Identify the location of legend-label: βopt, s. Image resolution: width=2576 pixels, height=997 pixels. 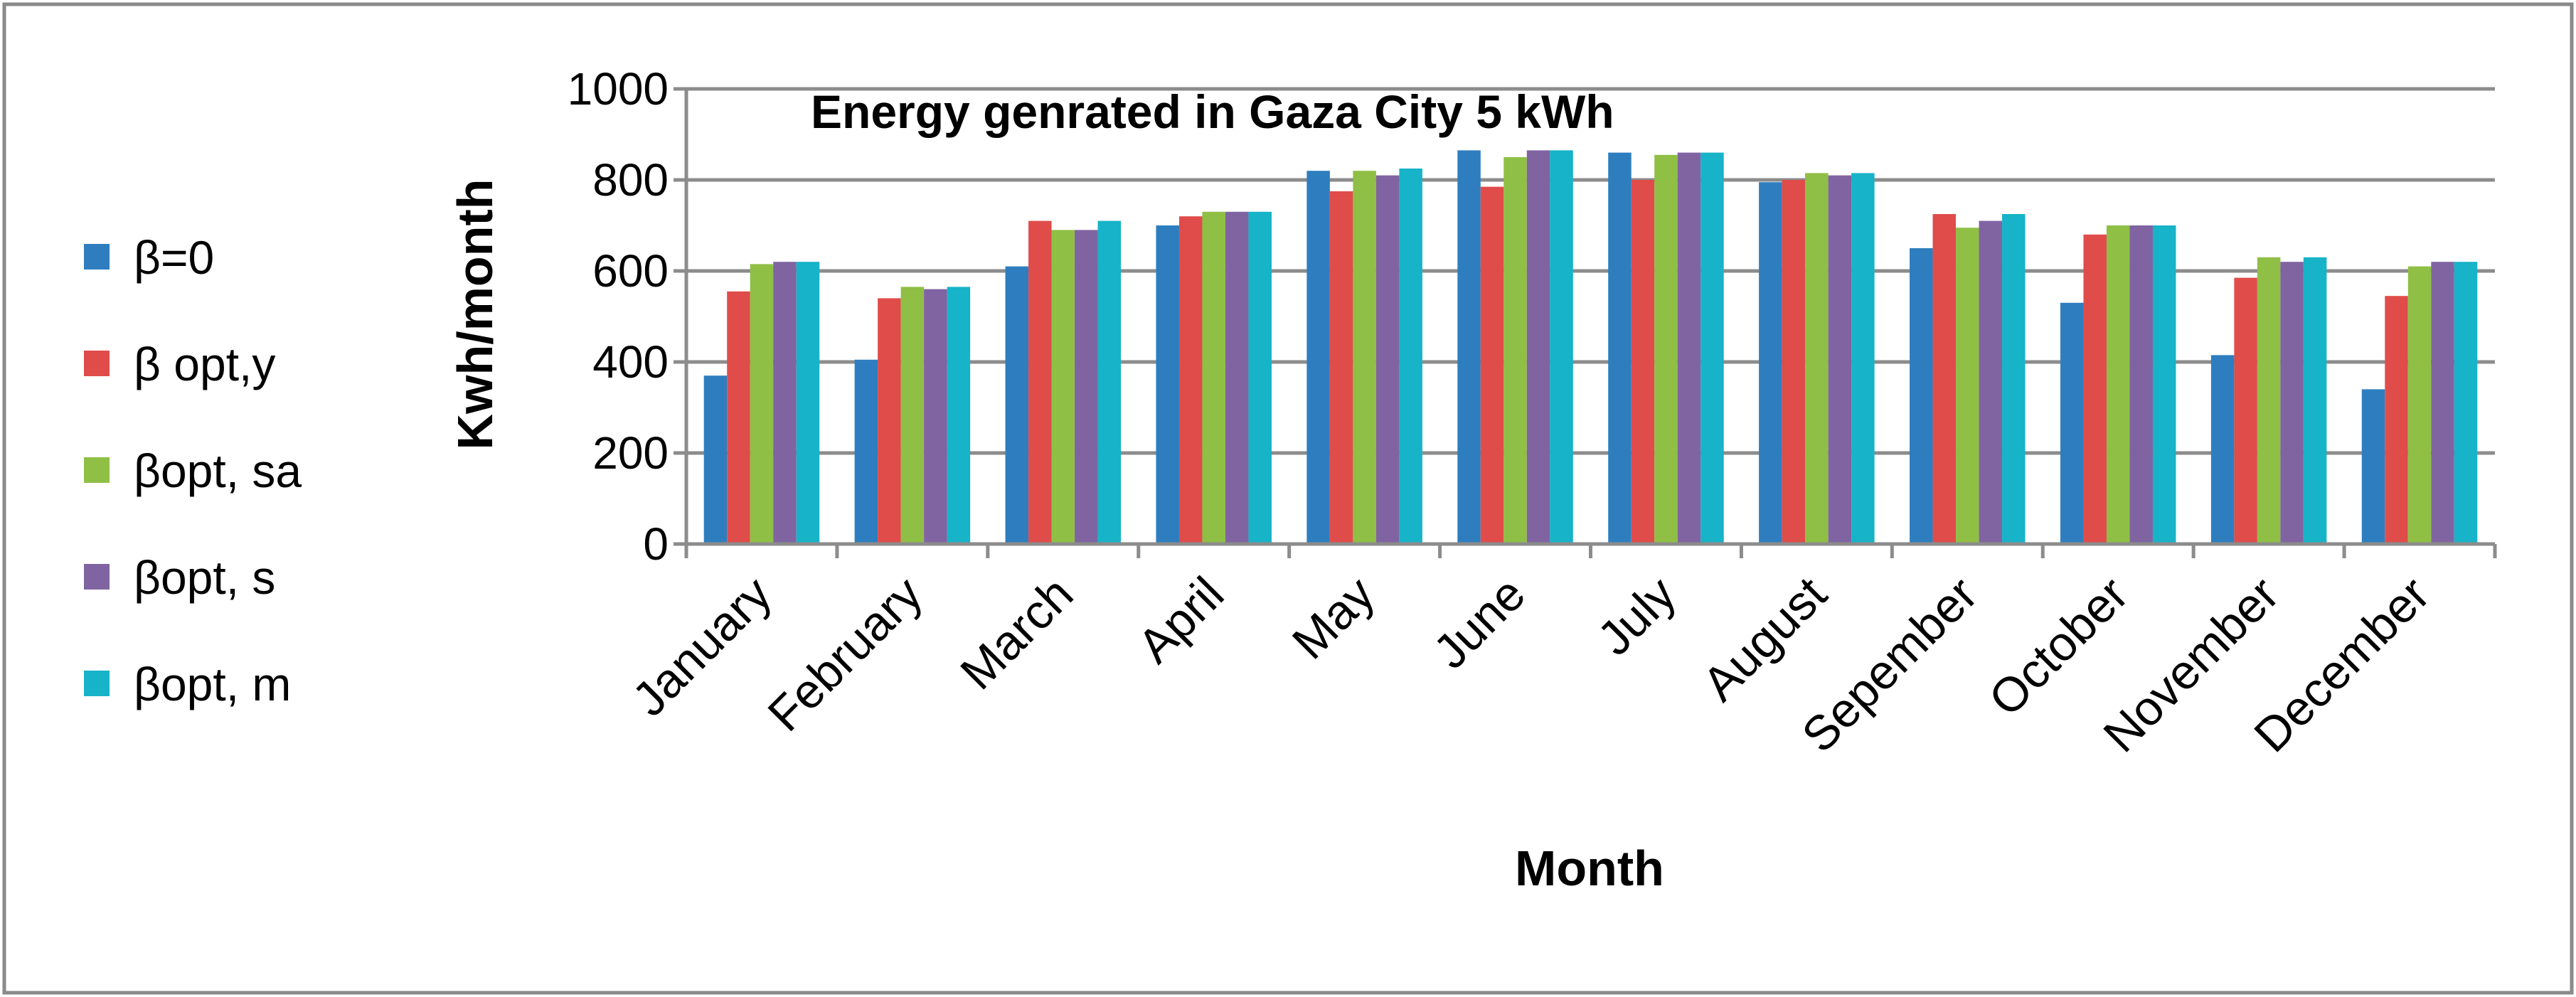
(204, 577).